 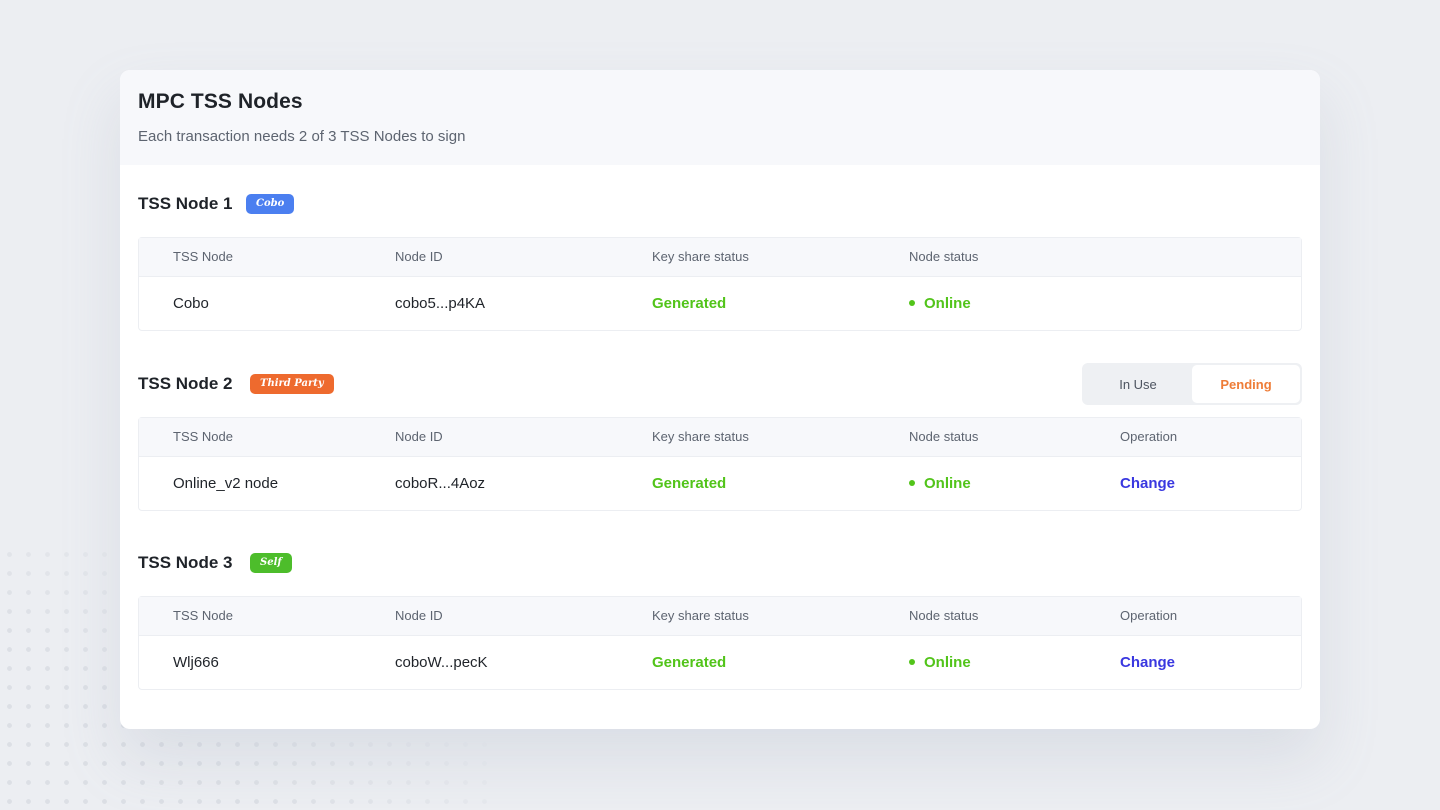 What do you see at coordinates (271, 563) in the screenshot?
I see `self-tag: Self` at bounding box center [271, 563].